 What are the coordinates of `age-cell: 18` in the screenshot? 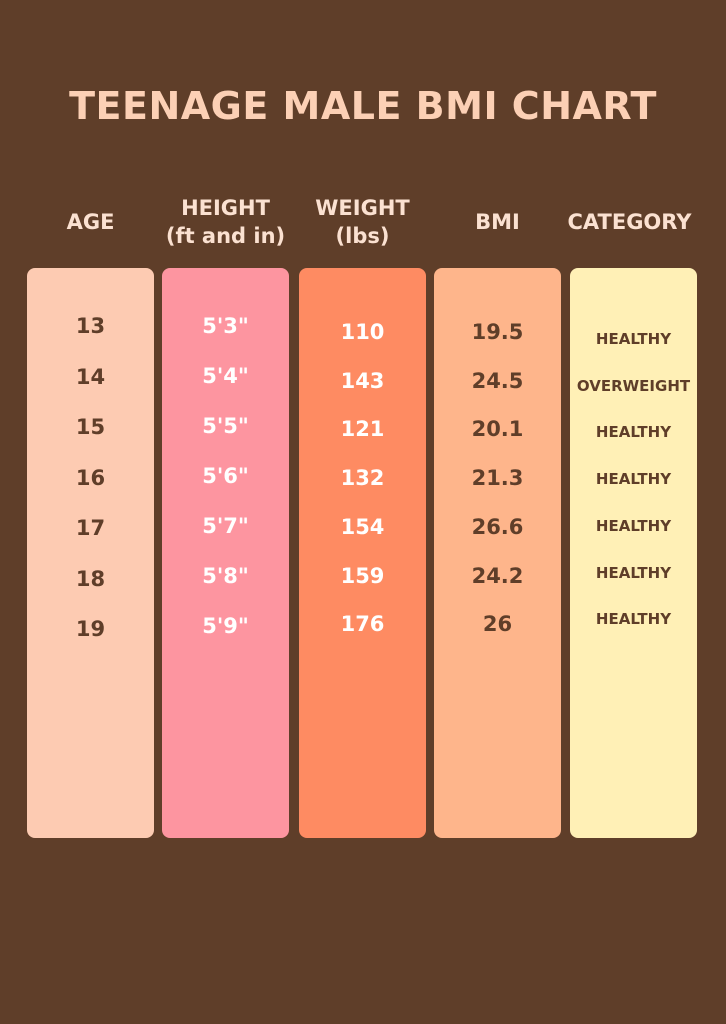 It's located at (90, 578).